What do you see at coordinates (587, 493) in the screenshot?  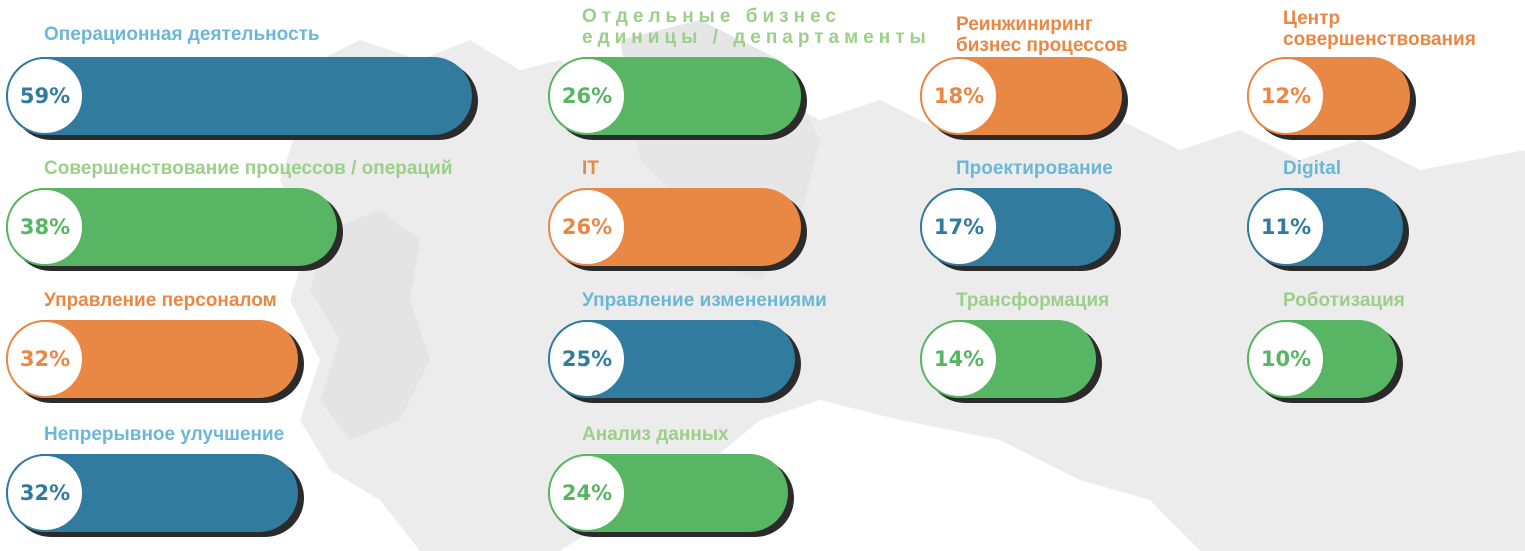 I see `bar-value-label: 24%` at bounding box center [587, 493].